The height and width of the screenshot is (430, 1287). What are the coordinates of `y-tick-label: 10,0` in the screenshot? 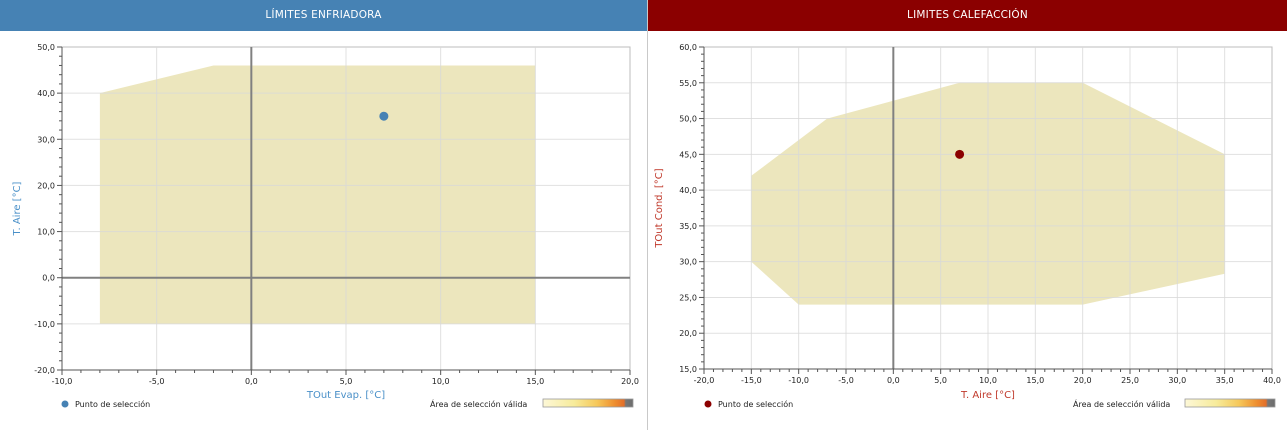 It's located at (46, 232).